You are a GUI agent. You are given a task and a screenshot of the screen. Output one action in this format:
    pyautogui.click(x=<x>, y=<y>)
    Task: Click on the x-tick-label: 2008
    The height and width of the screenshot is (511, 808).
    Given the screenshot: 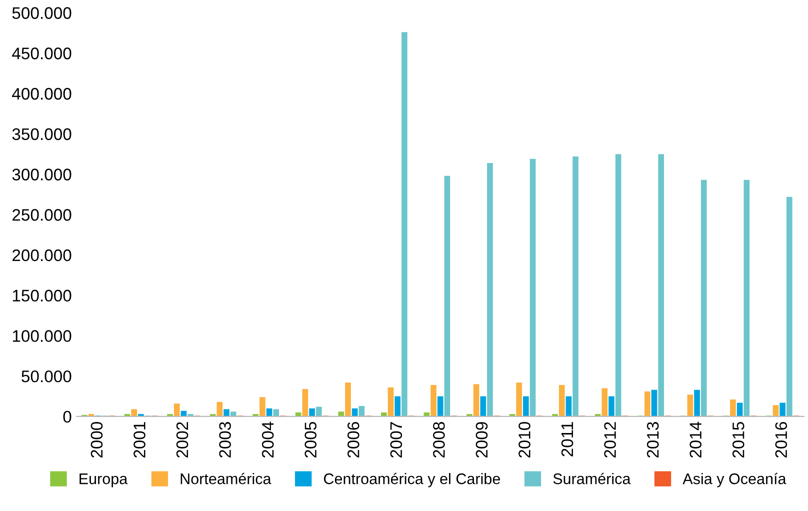 What is the action you would take?
    pyautogui.click(x=439, y=440)
    